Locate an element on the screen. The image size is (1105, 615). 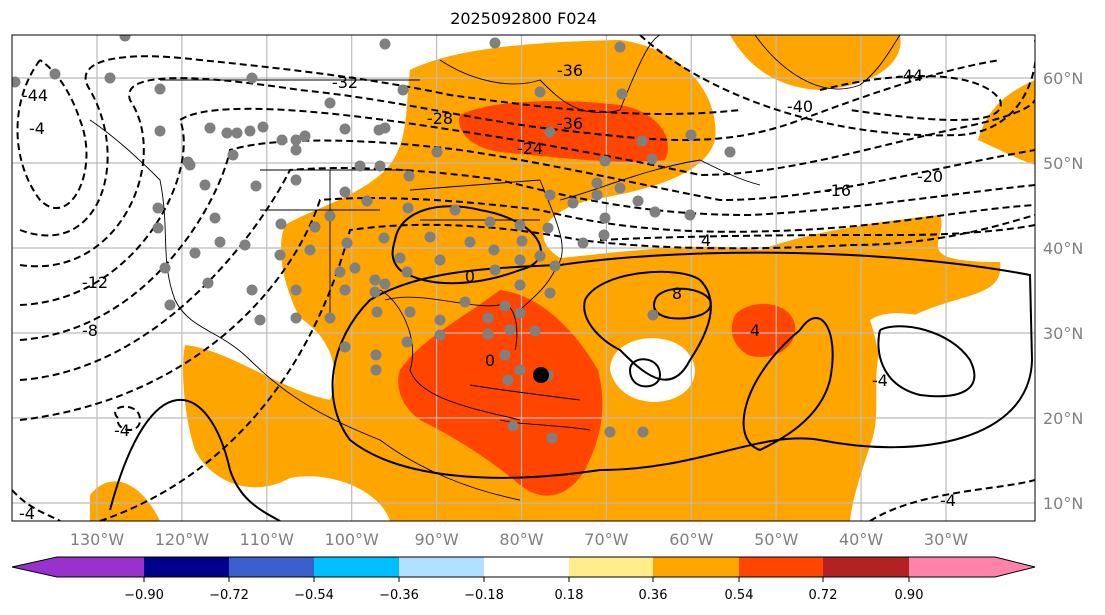
longitude-label: 100°W is located at coordinates (352, 539).